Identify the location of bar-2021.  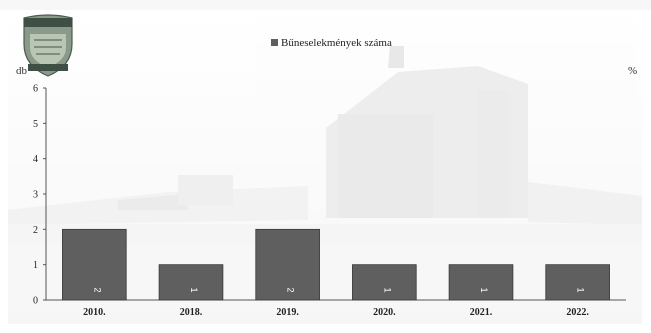
(481, 282).